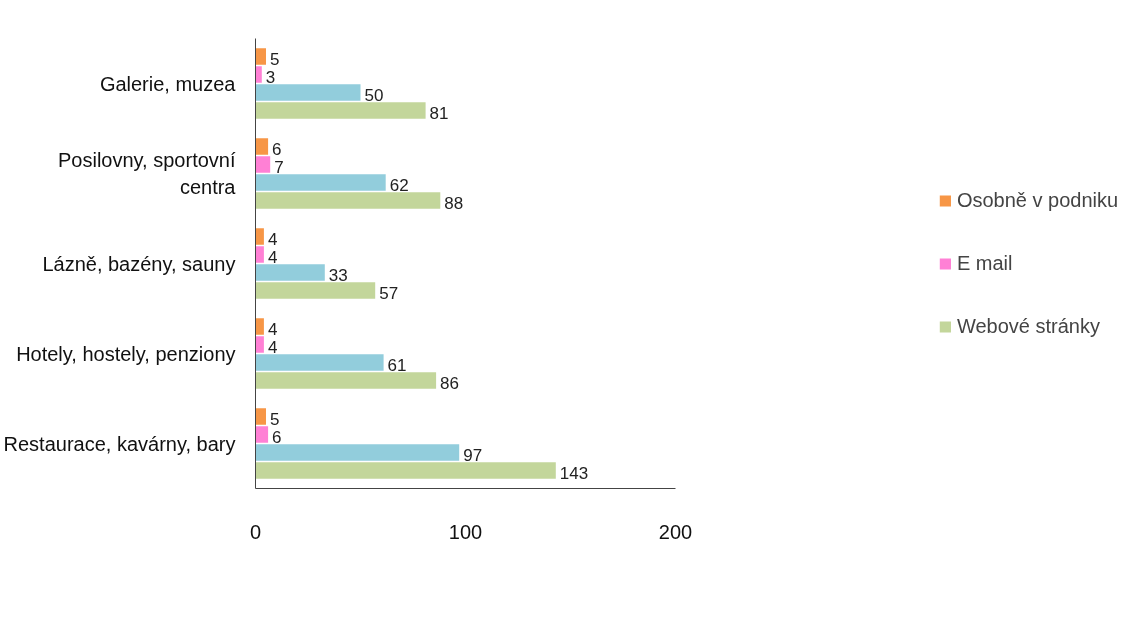 The width and height of the screenshot is (1139, 617). What do you see at coordinates (454, 203) in the screenshot?
I see `data-label: 88` at bounding box center [454, 203].